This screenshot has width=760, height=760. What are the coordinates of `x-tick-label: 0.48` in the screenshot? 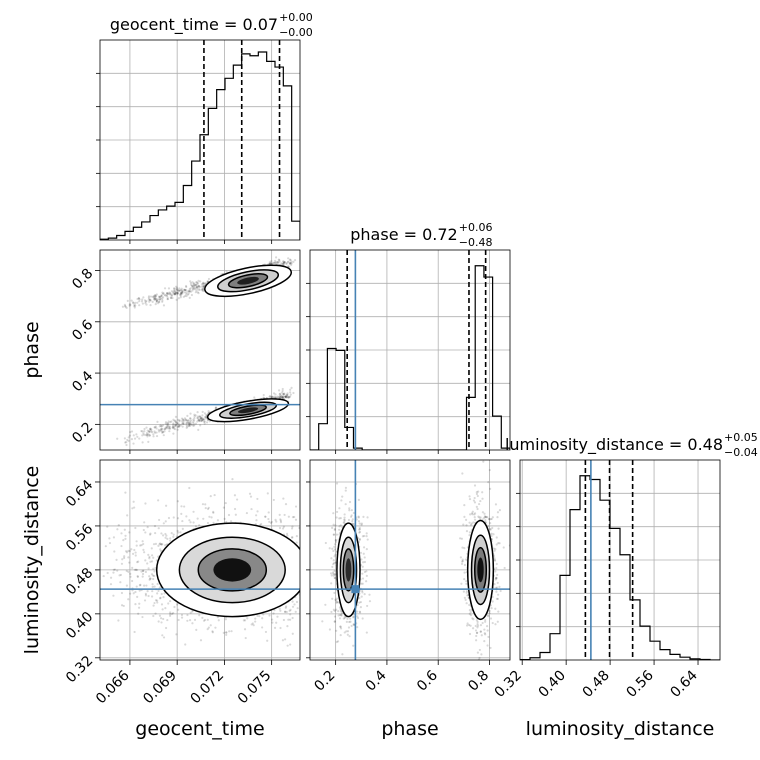 It's located at (596, 684).